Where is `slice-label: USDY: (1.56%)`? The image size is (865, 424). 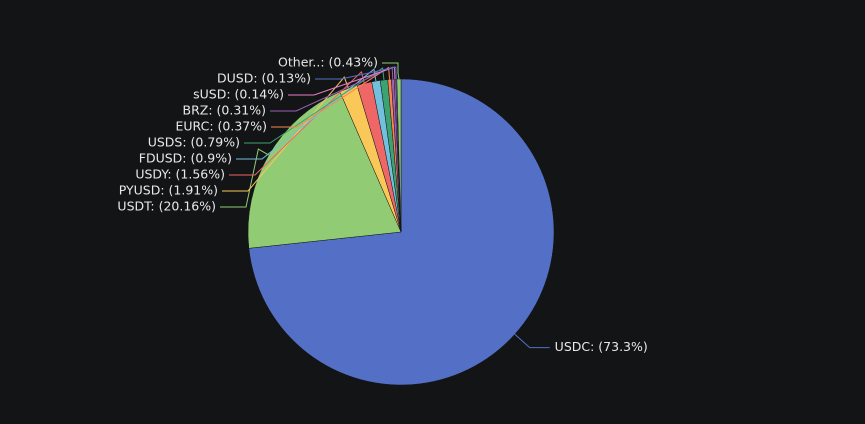
slice-label: USDY: (1.56%) is located at coordinates (180, 174).